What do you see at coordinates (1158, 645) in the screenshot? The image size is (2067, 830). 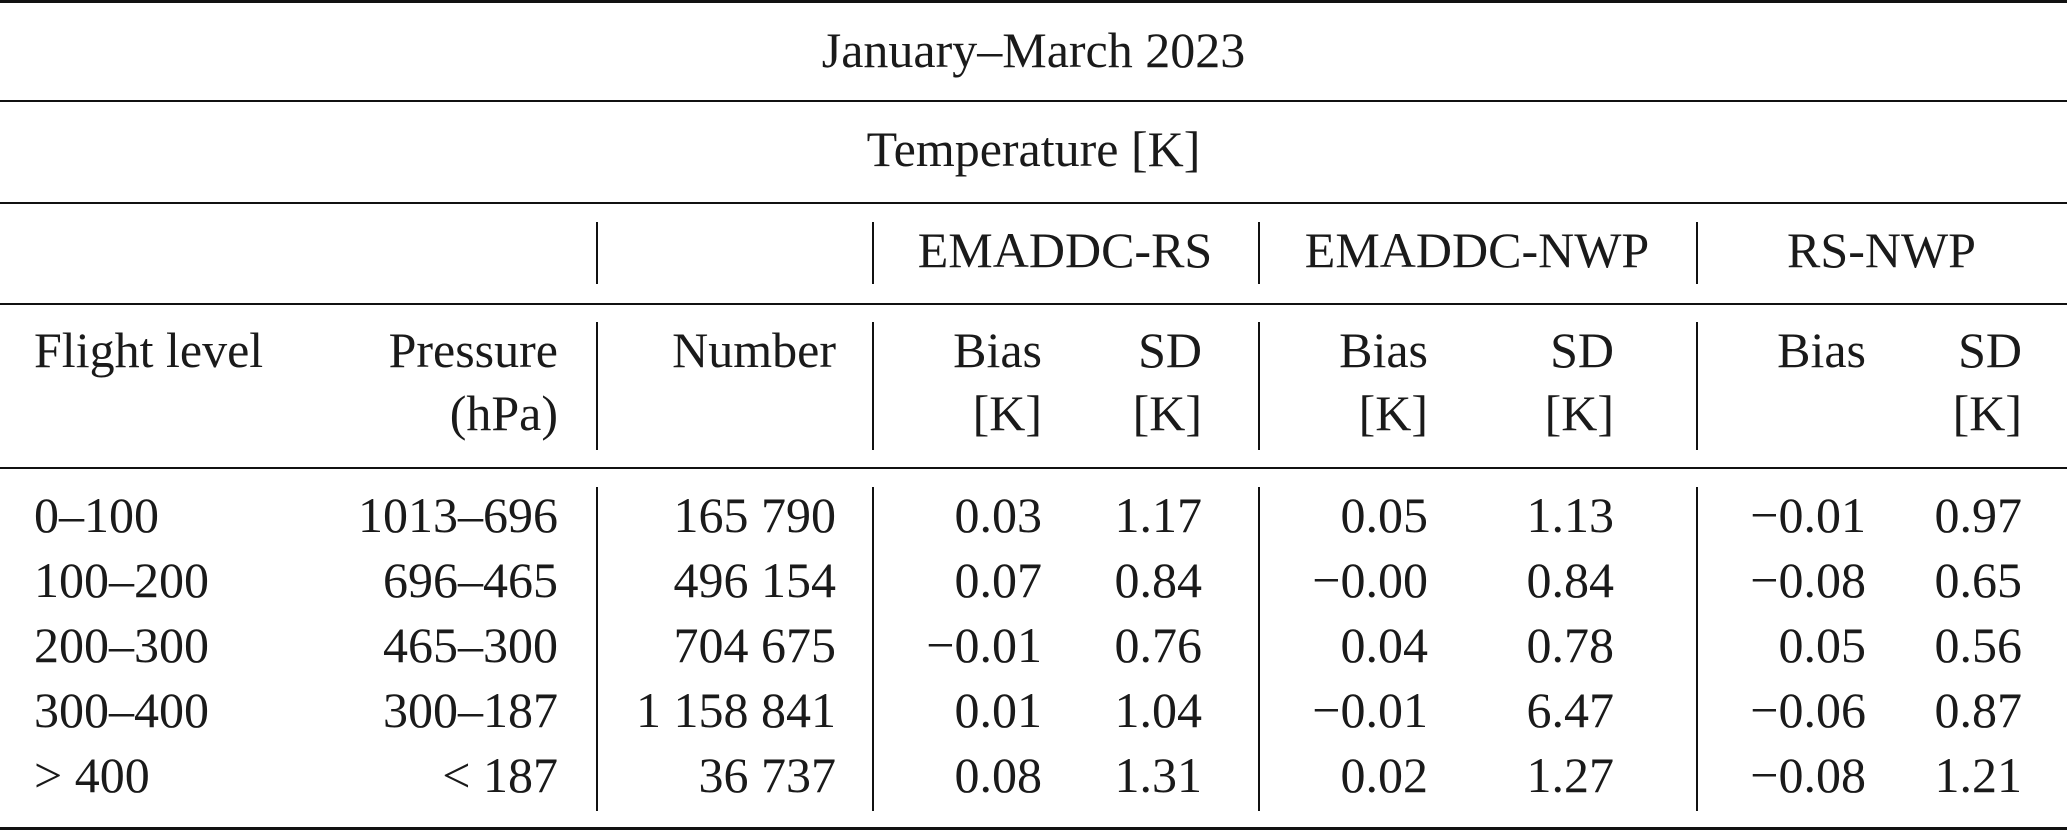 I see `cell-emaddc-rs-sd: 0.76` at bounding box center [1158, 645].